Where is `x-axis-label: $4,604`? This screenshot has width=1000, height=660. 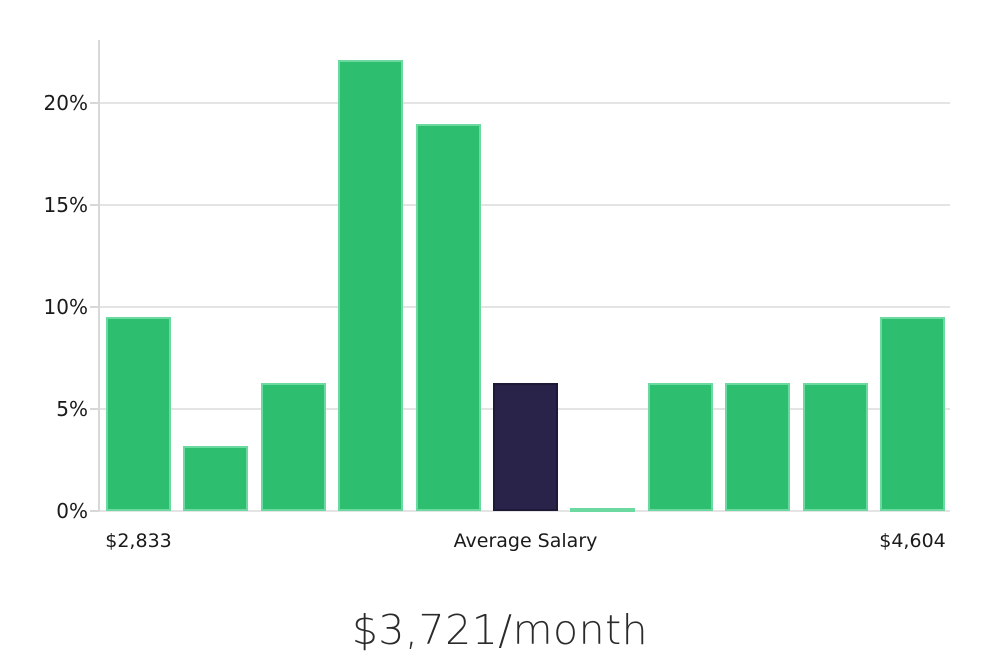 x-axis-label: $4,604 is located at coordinates (912, 541).